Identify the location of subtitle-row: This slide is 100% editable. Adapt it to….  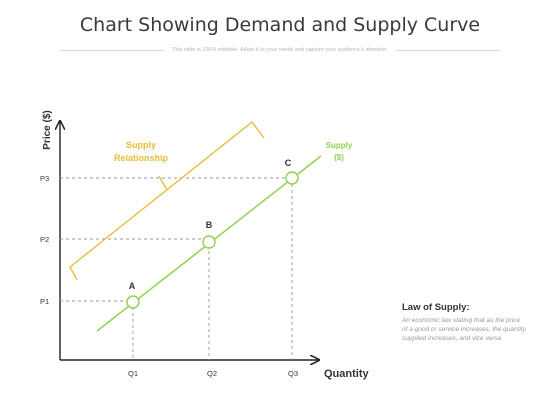
(280, 50).